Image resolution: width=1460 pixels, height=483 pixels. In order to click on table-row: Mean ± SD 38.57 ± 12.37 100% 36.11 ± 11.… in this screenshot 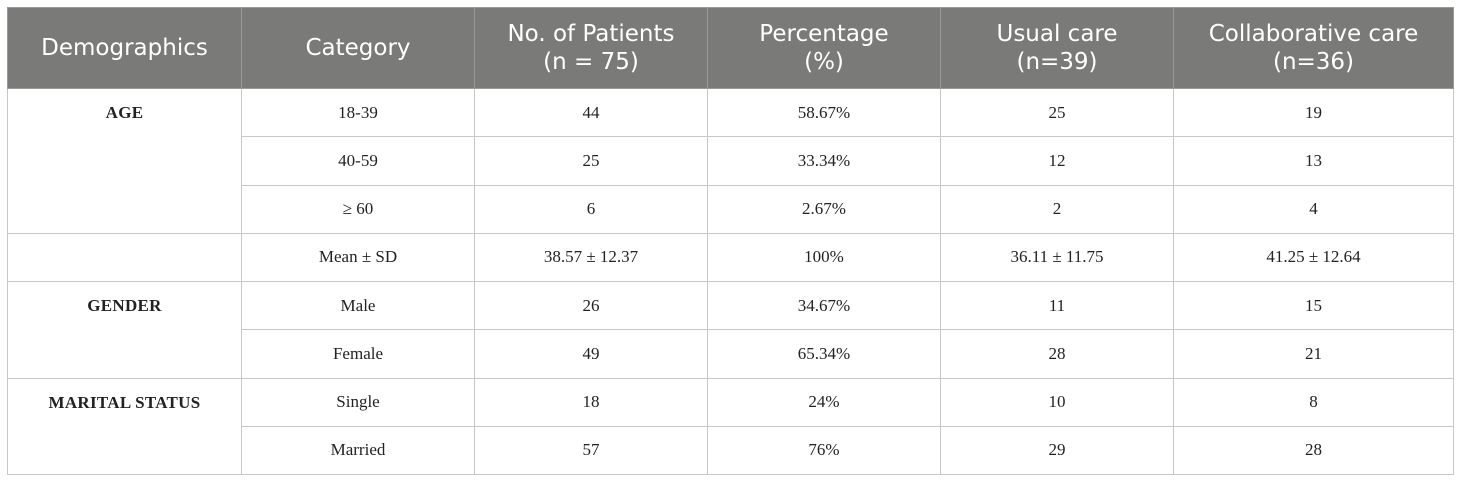, I will do `click(730, 257)`.